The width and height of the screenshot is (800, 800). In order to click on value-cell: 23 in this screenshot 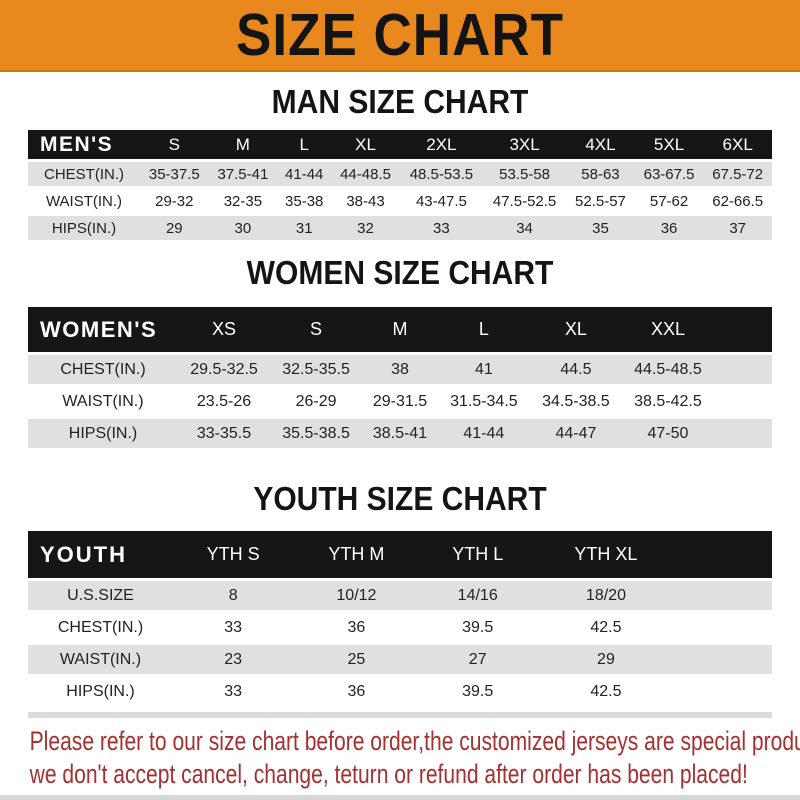, I will do `click(233, 659)`.